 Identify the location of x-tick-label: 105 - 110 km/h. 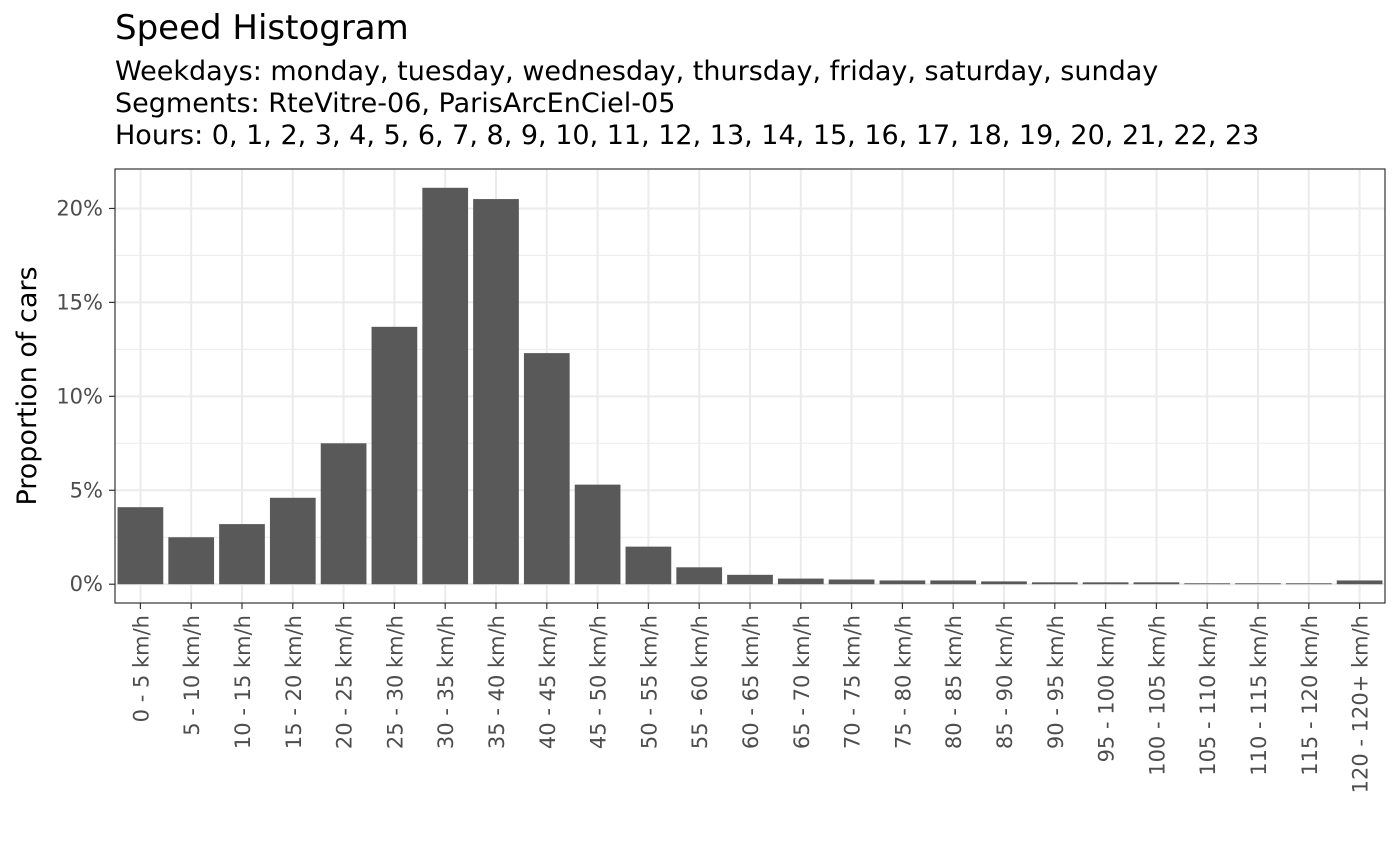
(1208, 695).